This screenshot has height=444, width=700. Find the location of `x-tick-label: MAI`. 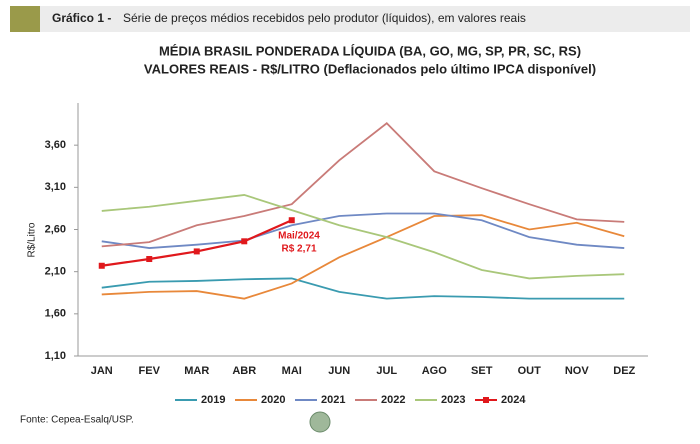

x-tick-label: MAI is located at coordinates (292, 371).